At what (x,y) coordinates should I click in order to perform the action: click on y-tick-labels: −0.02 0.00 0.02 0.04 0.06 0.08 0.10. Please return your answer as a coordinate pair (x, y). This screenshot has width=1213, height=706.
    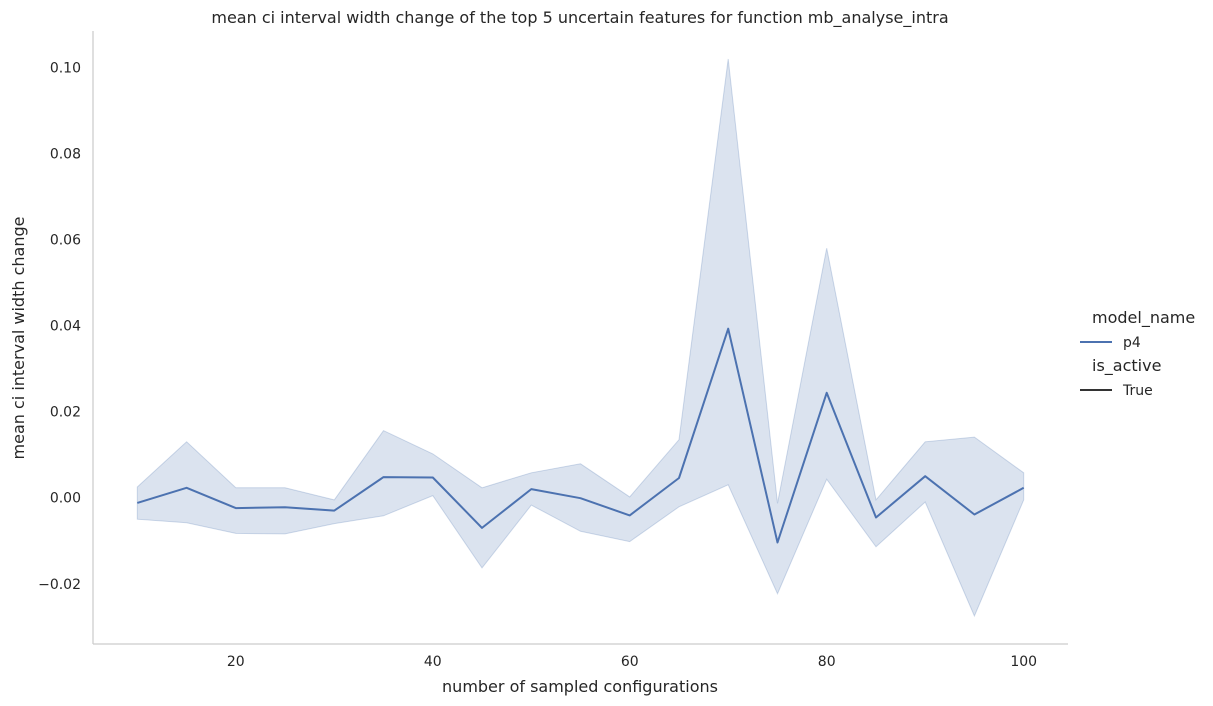
    Looking at the image, I should click on (59, 327).